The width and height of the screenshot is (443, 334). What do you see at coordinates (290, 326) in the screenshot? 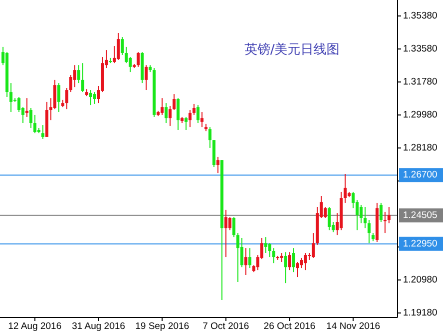
I see `x-tick-label: 26 Oct 2016` at bounding box center [290, 326].